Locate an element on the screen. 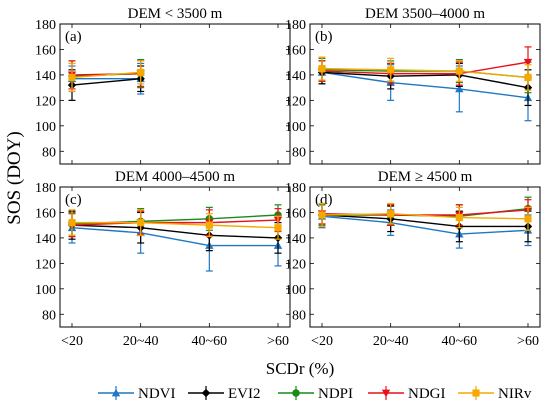 The height and width of the screenshot is (407, 550). series-ndpi is located at coordinates (175, 220).